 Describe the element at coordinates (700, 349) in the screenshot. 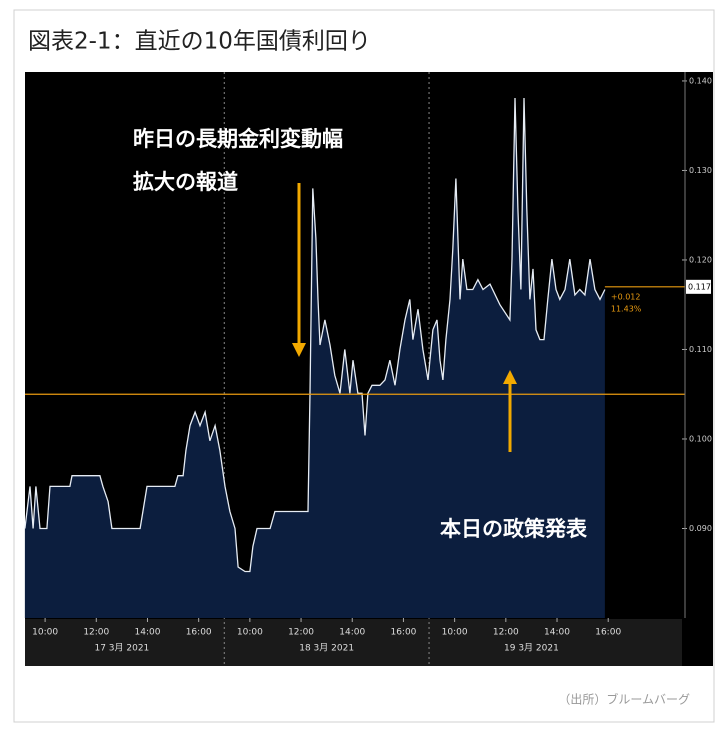

I see `y-tick-label: 0.110` at that location.